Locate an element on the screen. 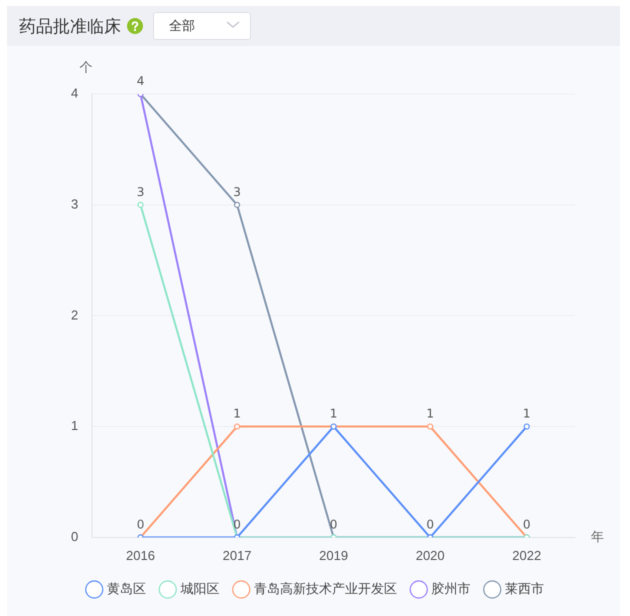 The image size is (630, 616). x-axis-title: 年 is located at coordinates (597, 537).